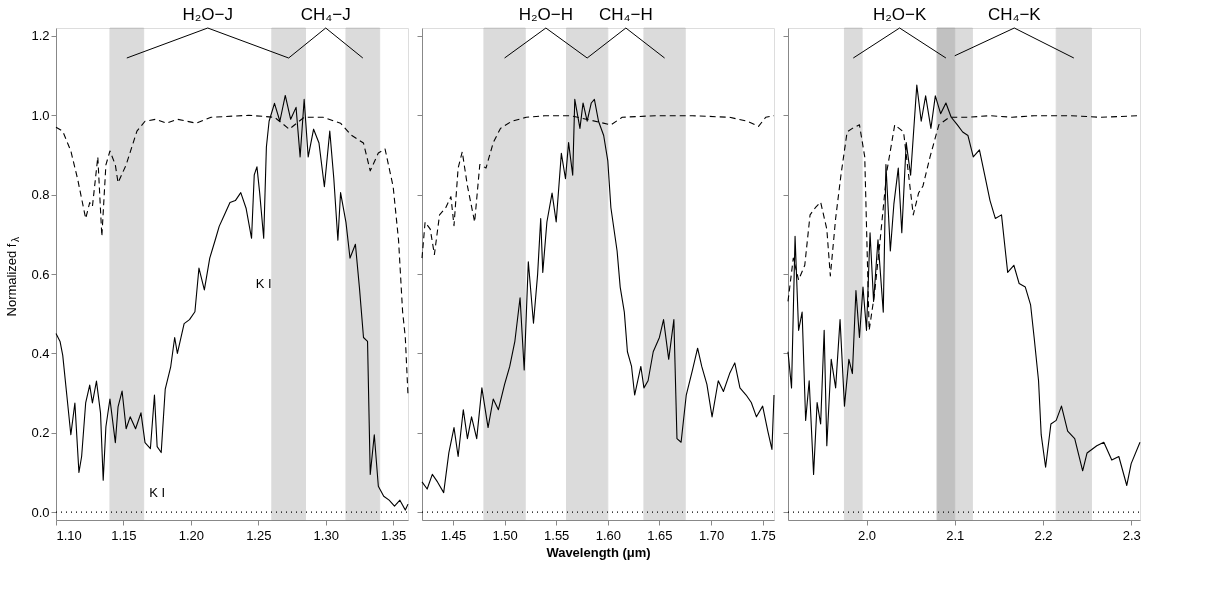 The height and width of the screenshot is (614, 1228). I want to click on text: CH₄−H, so click(626, 14).